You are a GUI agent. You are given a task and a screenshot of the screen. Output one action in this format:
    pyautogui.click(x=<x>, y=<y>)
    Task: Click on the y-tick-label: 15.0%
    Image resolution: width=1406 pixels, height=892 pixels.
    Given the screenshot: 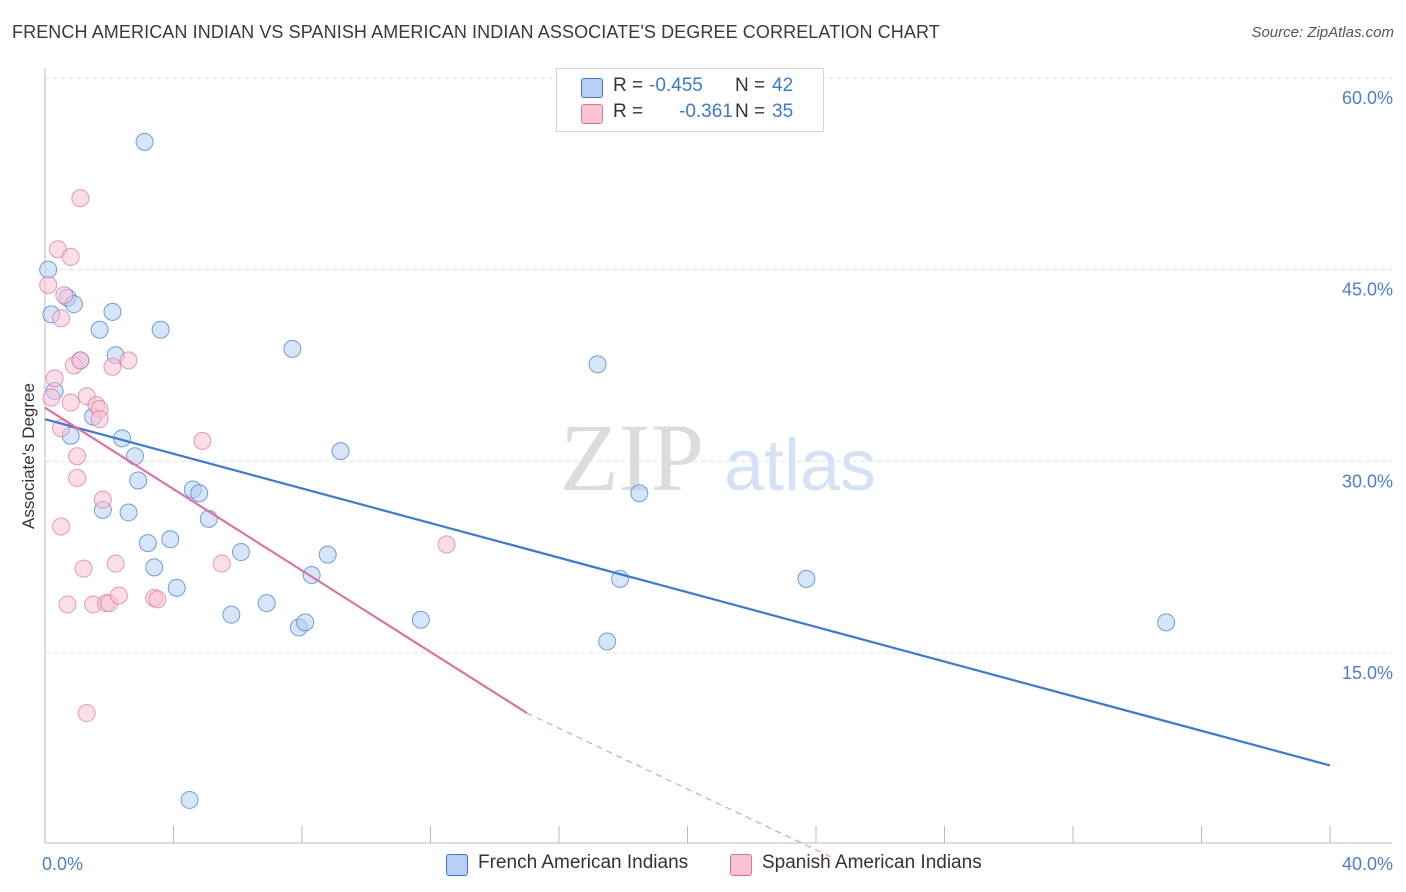 What is the action you would take?
    pyautogui.click(x=1367, y=673)
    